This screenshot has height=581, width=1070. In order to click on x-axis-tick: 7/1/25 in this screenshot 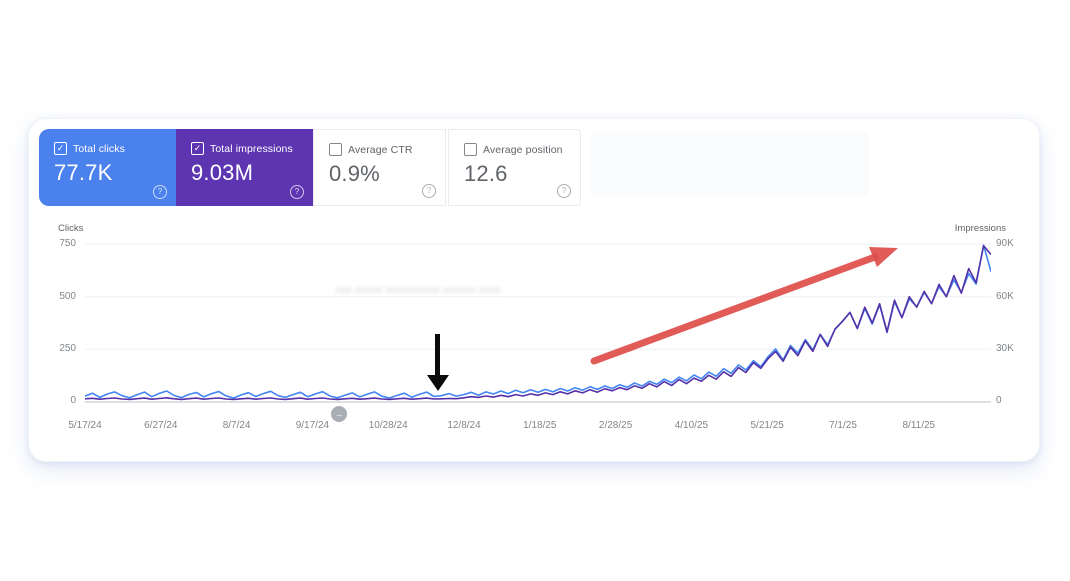, I will do `click(843, 425)`.